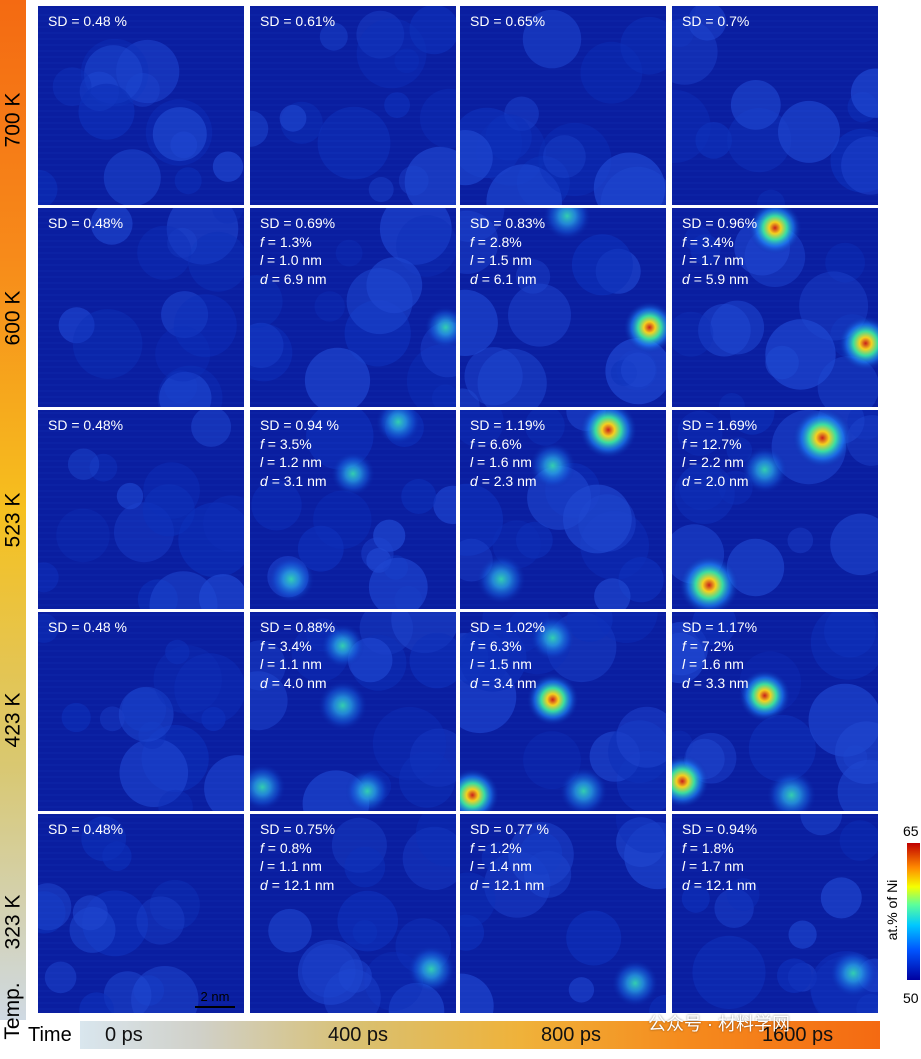 Image resolution: width=921 pixels, height=1059 pixels. I want to click on ni-concentration-map: SD = 0.88% f = 3.4% l = 1.1 nm d = 4.0 nm, so click(353, 711).